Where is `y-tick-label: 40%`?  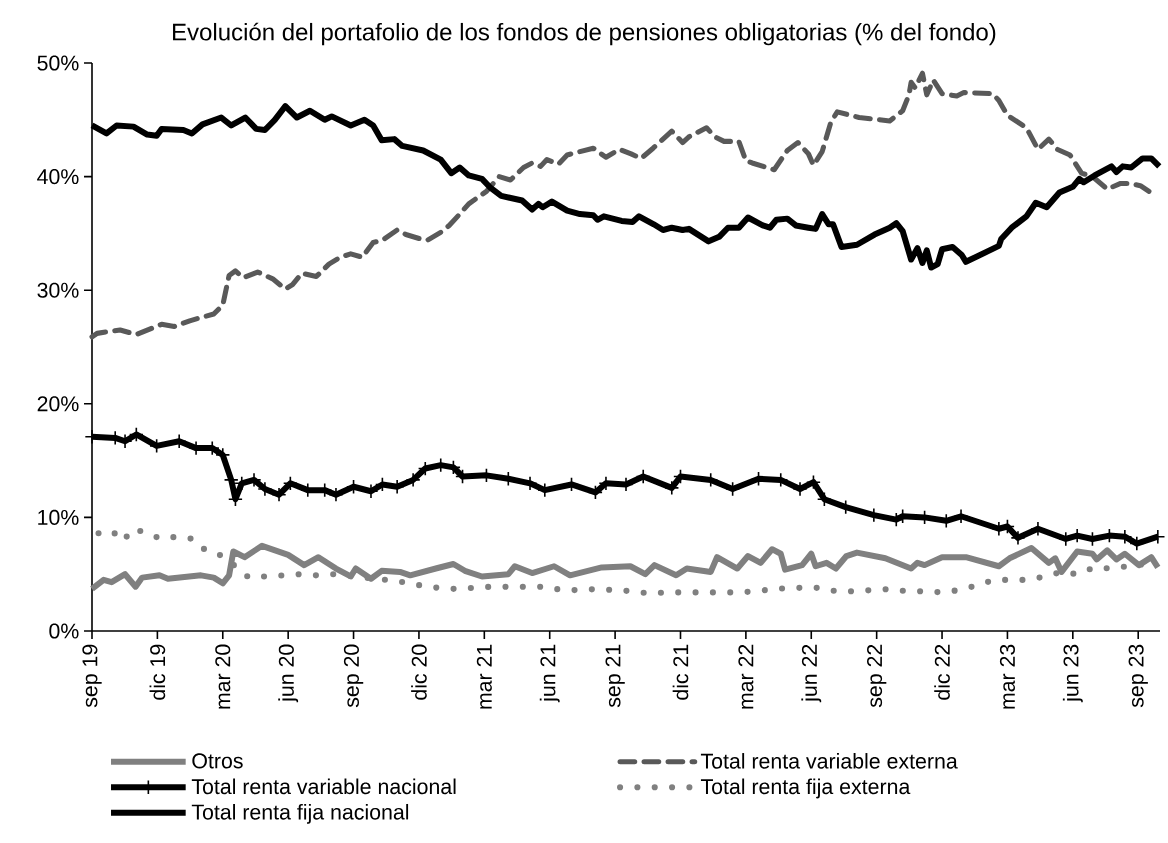 y-tick-label: 40% is located at coordinates (58, 177).